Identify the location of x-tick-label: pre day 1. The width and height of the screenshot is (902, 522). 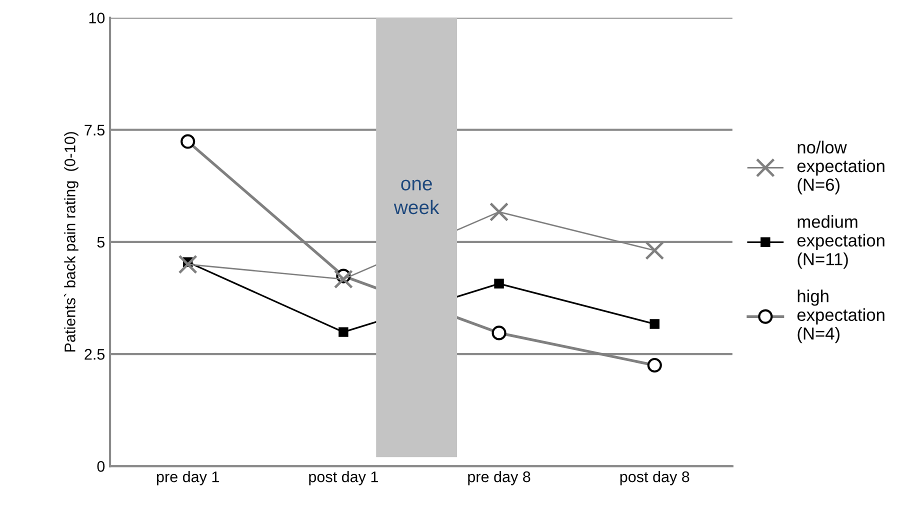
(187, 478).